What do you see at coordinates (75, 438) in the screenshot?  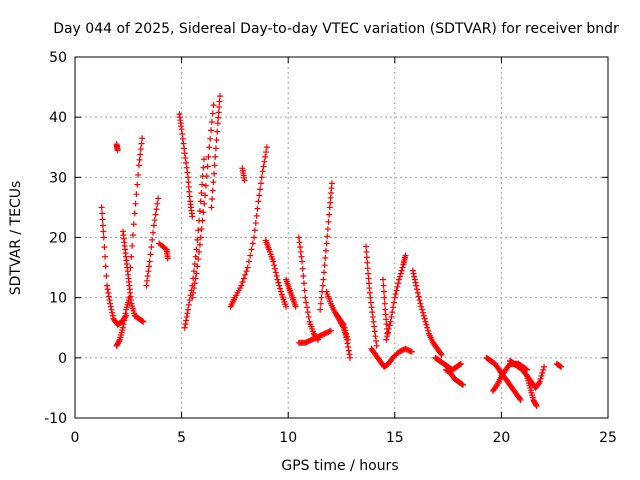 I see `x-tick-label: 0` at bounding box center [75, 438].